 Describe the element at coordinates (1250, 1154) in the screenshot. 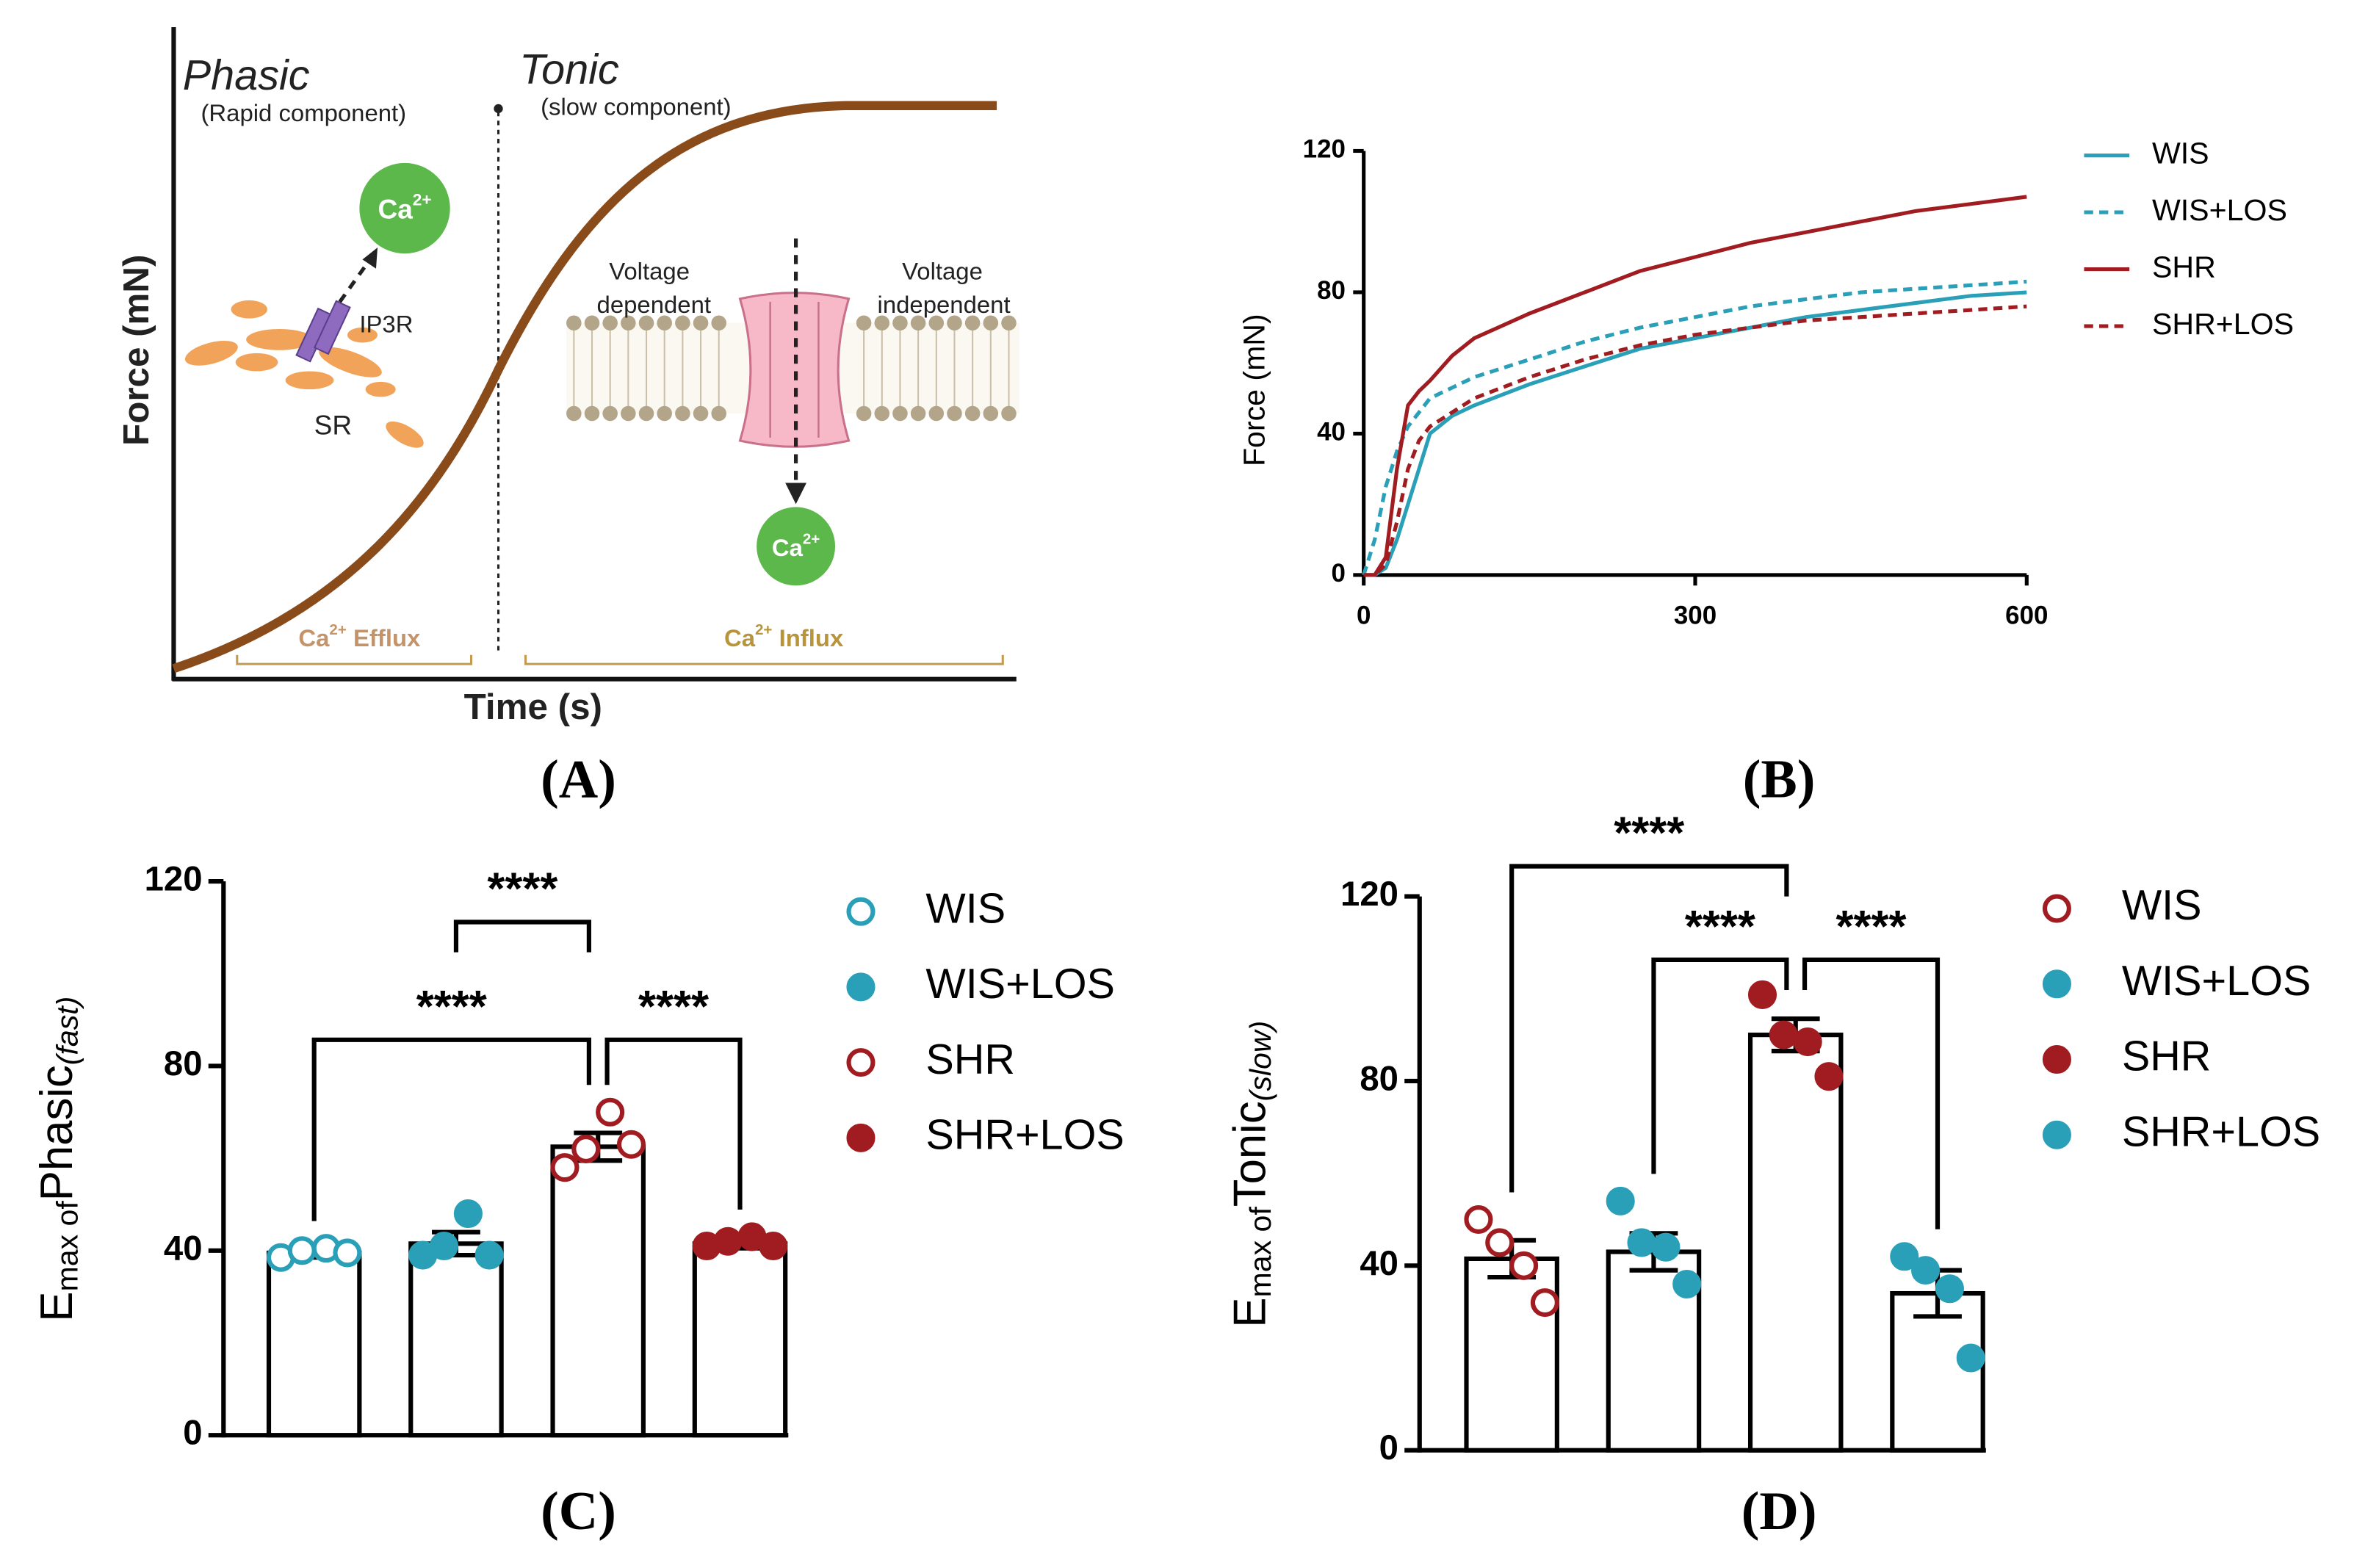

I see `y-axis-label-part: Tonic` at that location.